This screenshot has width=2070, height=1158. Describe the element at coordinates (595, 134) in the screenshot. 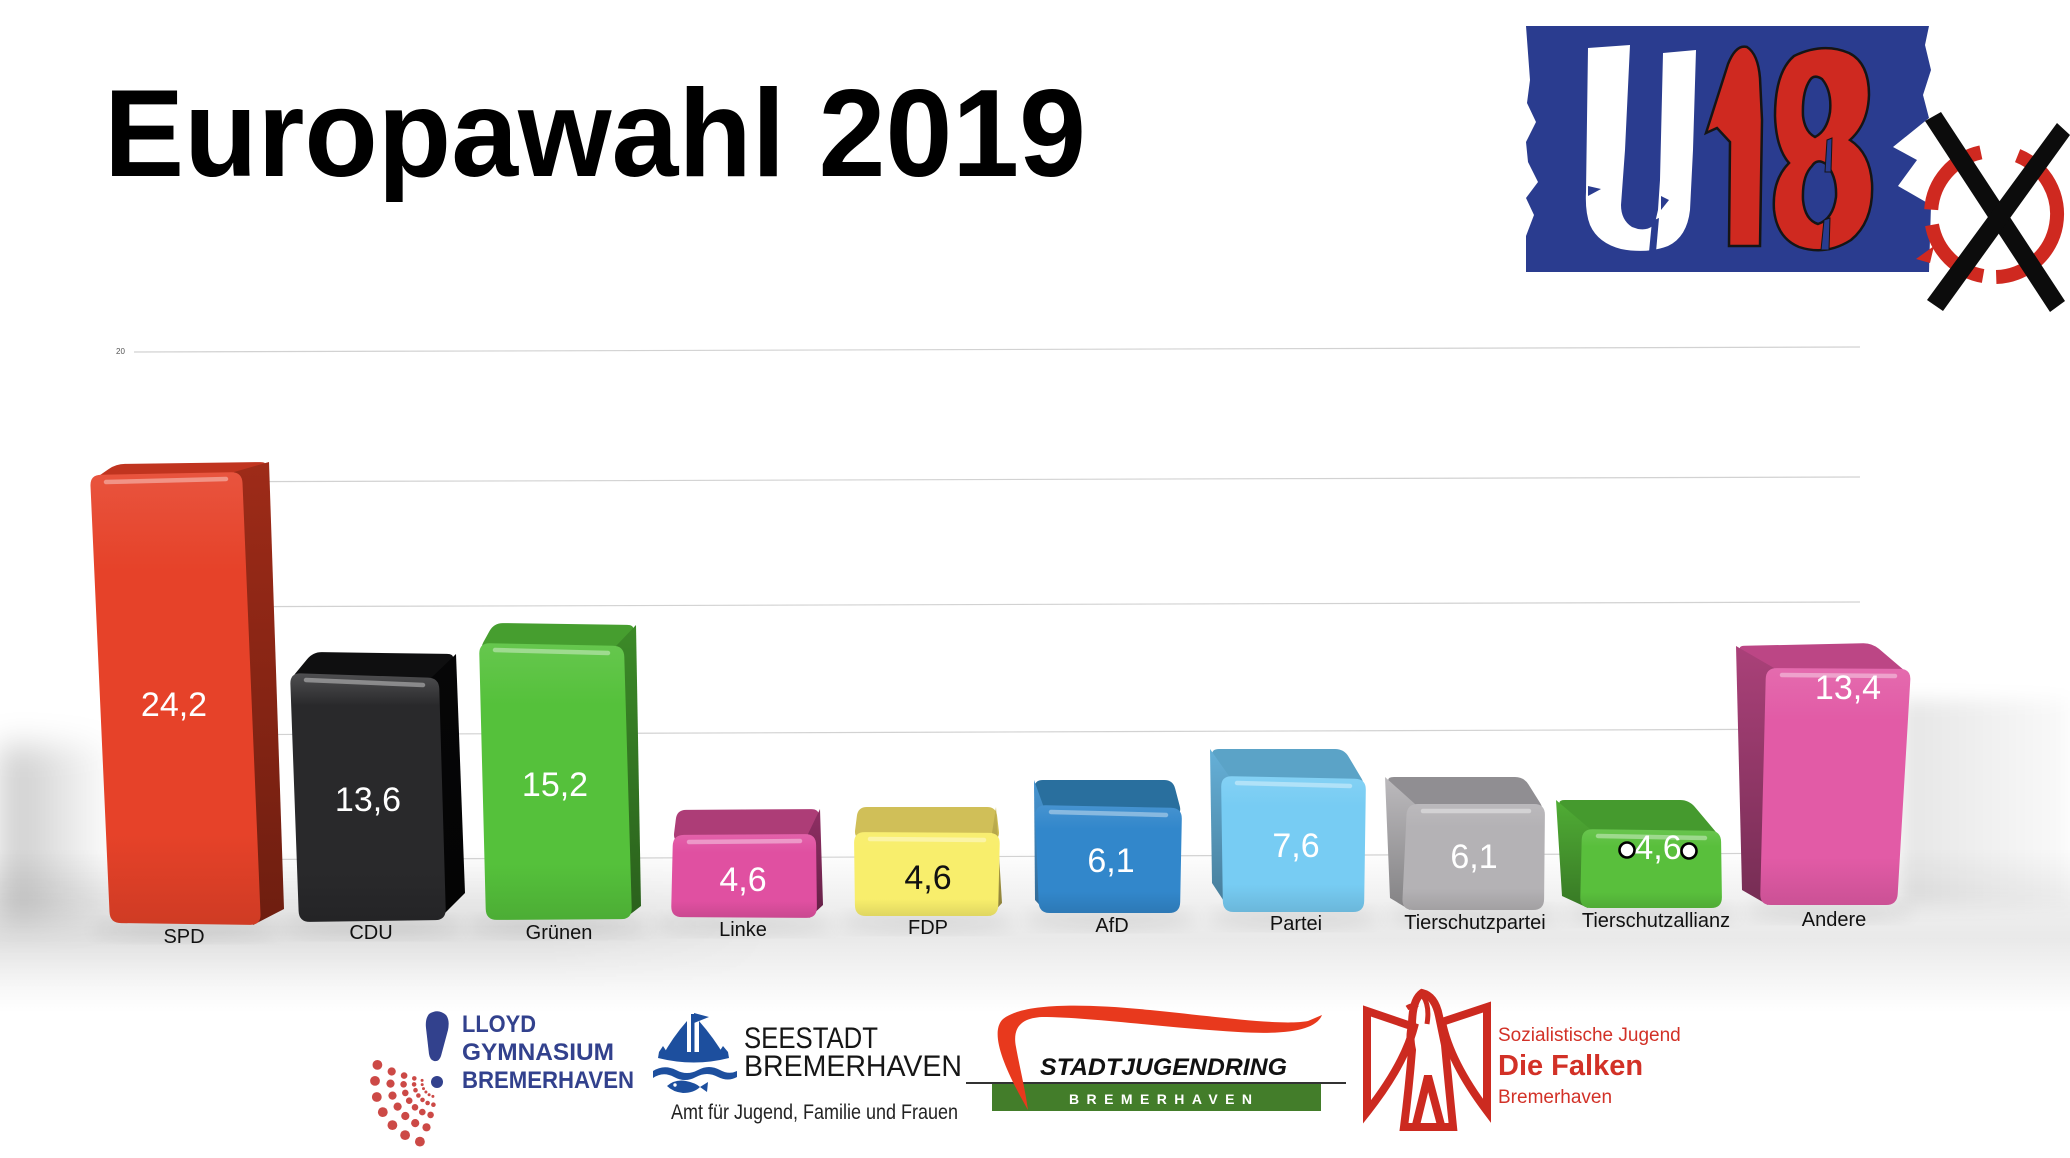

I see `svg-text: Europawahl 2019` at that location.